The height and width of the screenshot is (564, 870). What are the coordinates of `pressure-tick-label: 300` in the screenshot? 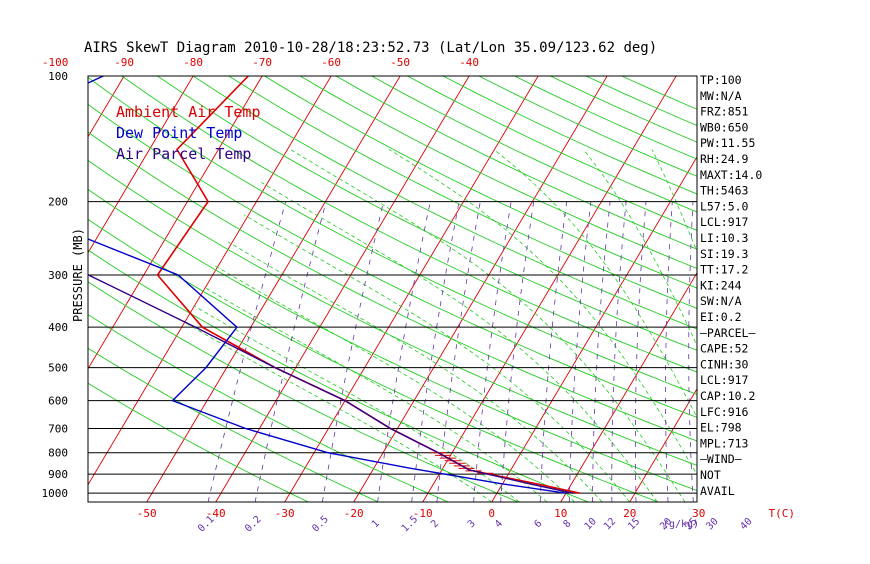 It's located at (58, 275).